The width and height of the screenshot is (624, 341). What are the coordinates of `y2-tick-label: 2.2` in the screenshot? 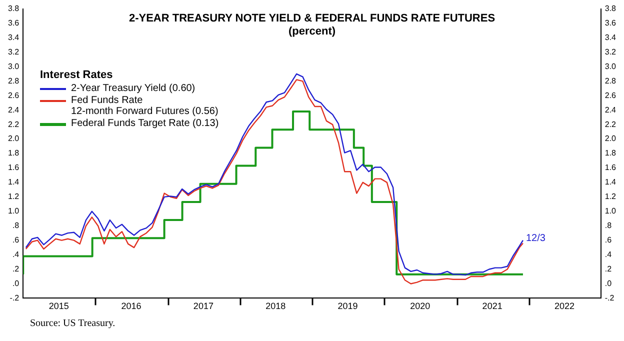 It's located at (610, 124).